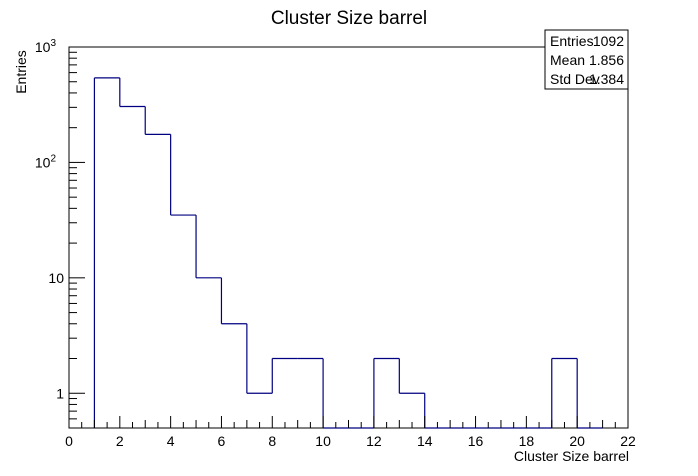  I want to click on x-tick-label-12: 22, so click(628, 441).